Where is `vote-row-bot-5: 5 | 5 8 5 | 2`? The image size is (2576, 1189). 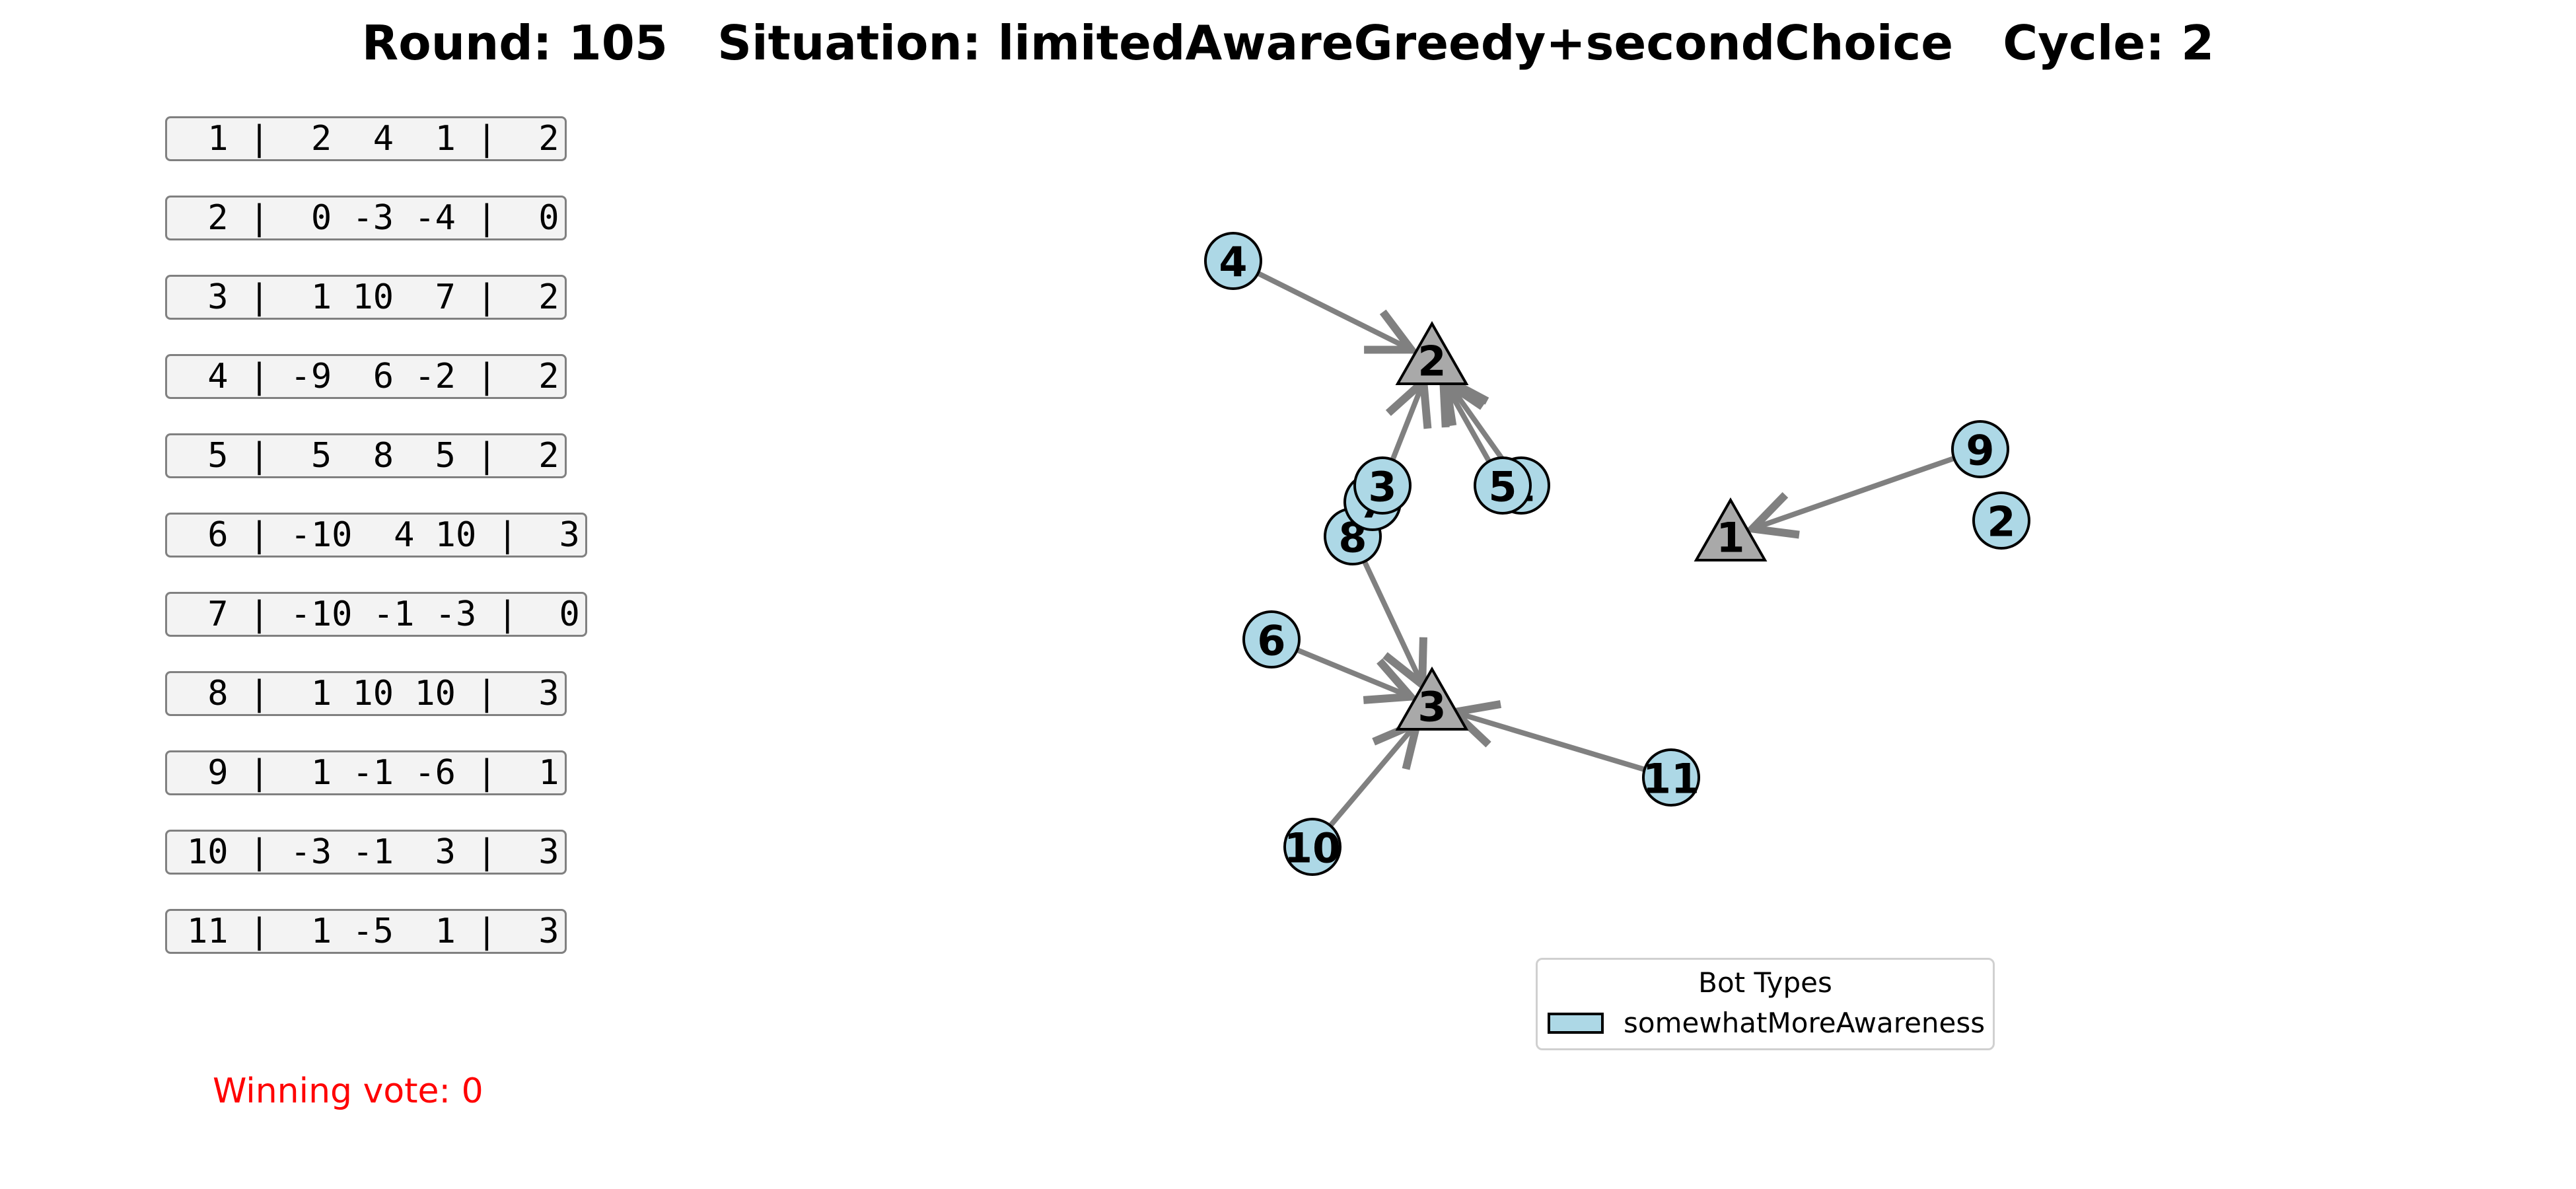
vote-row-bot-5: 5 | 5 8 5 | 2 is located at coordinates (366, 455).